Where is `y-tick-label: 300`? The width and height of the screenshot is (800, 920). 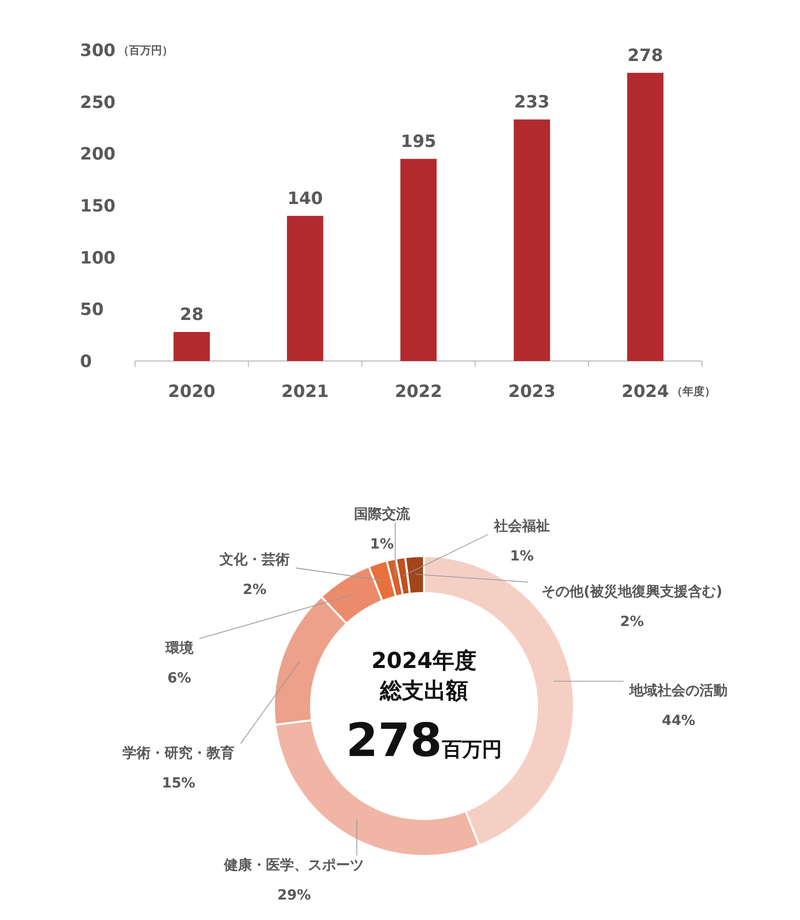 y-tick-label: 300 is located at coordinates (98, 50).